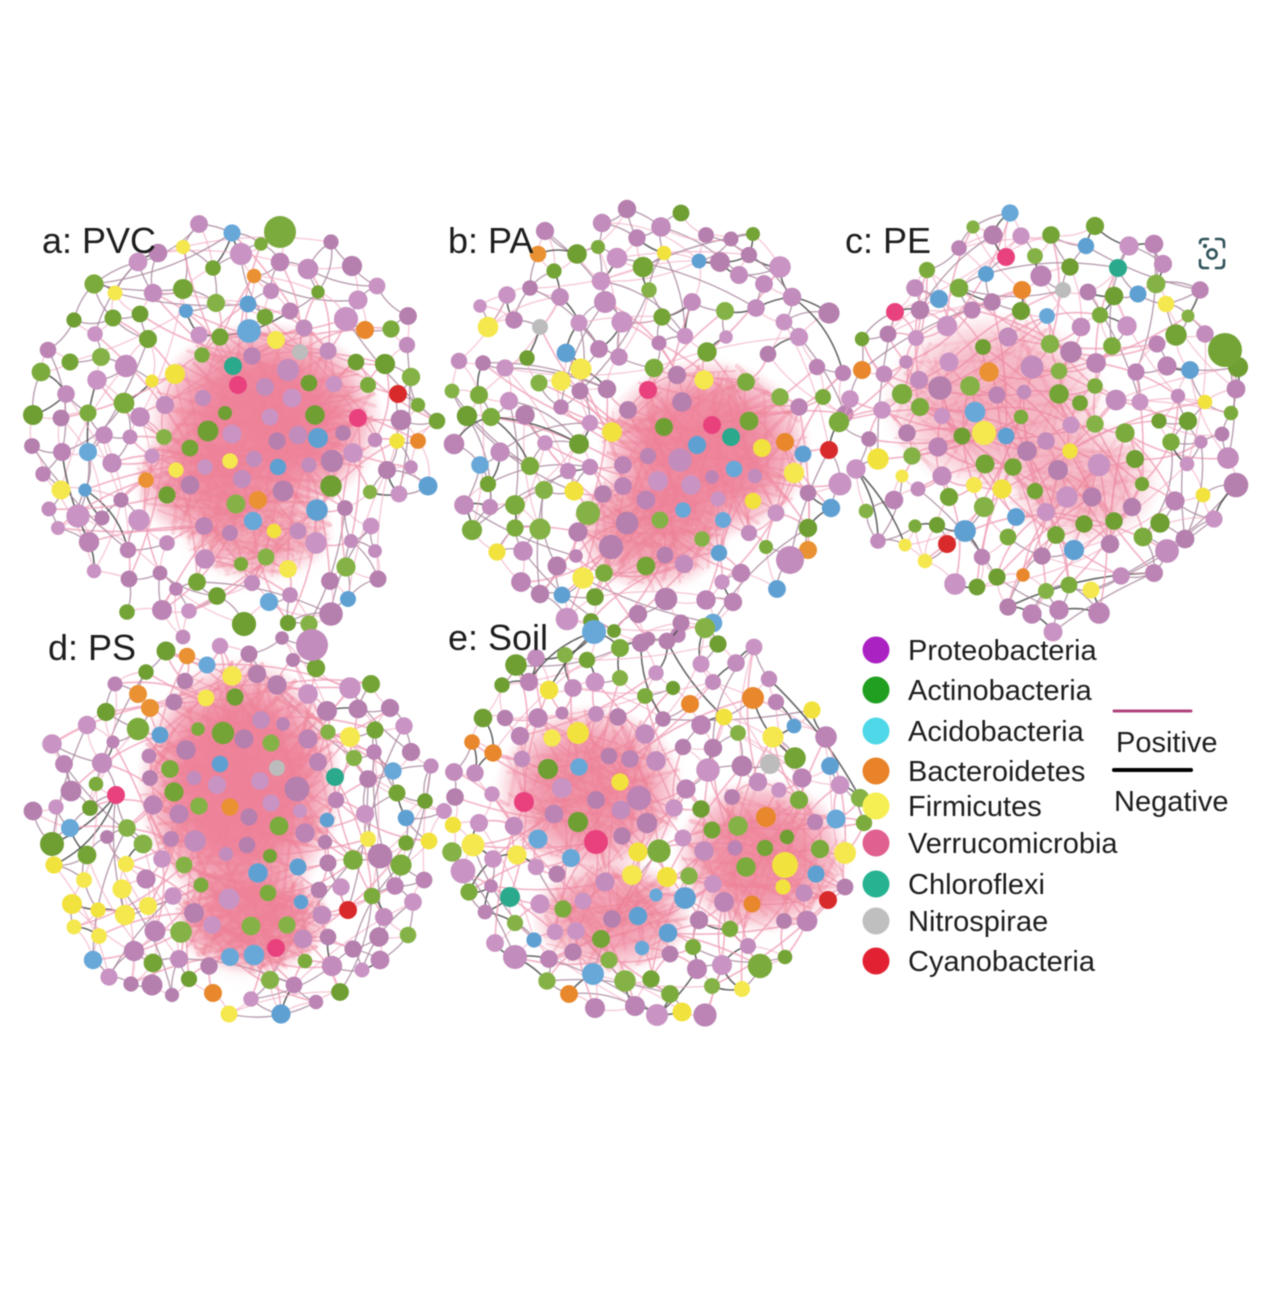  Describe the element at coordinates (1013, 844) in the screenshot. I see `svg-text: Verrucomicrobia` at that location.